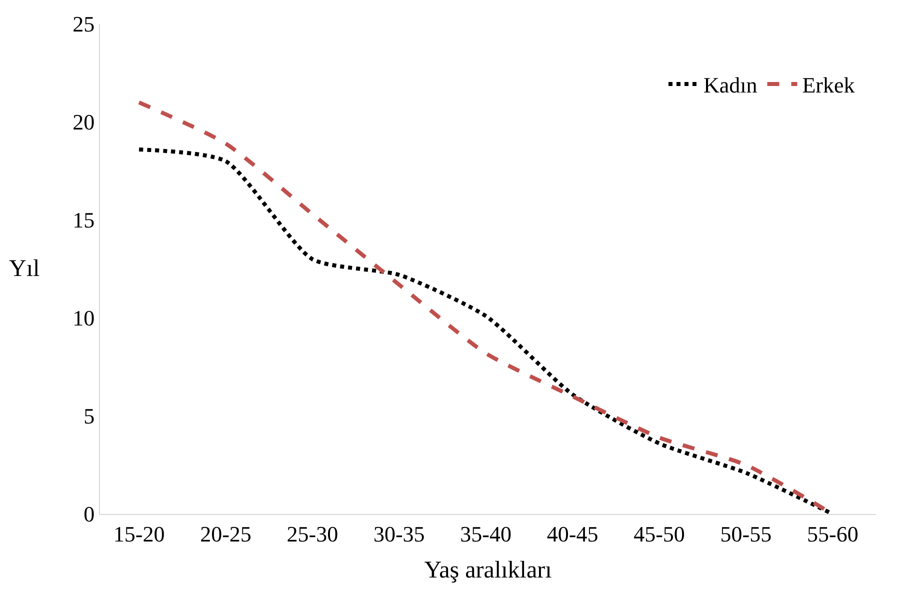 This screenshot has width=906, height=590. Describe the element at coordinates (83, 220) in the screenshot. I see `y-tick-label: 15` at that location.